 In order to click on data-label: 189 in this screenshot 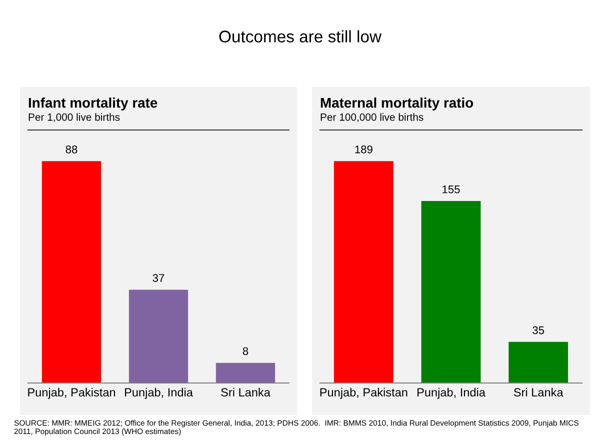, I will do `click(363, 149)`.